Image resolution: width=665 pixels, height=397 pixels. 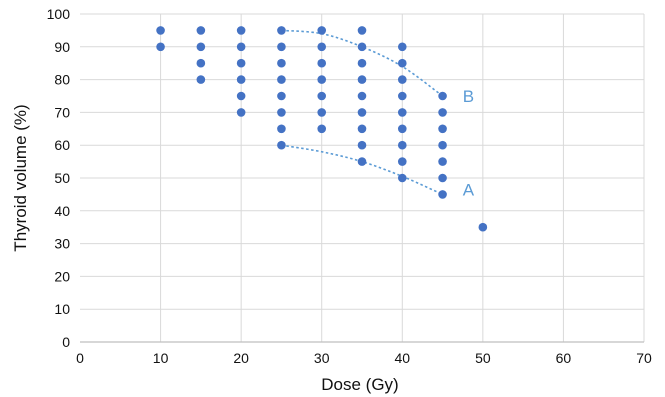 What do you see at coordinates (161, 358) in the screenshot?
I see `x-tick-label: 10` at bounding box center [161, 358].